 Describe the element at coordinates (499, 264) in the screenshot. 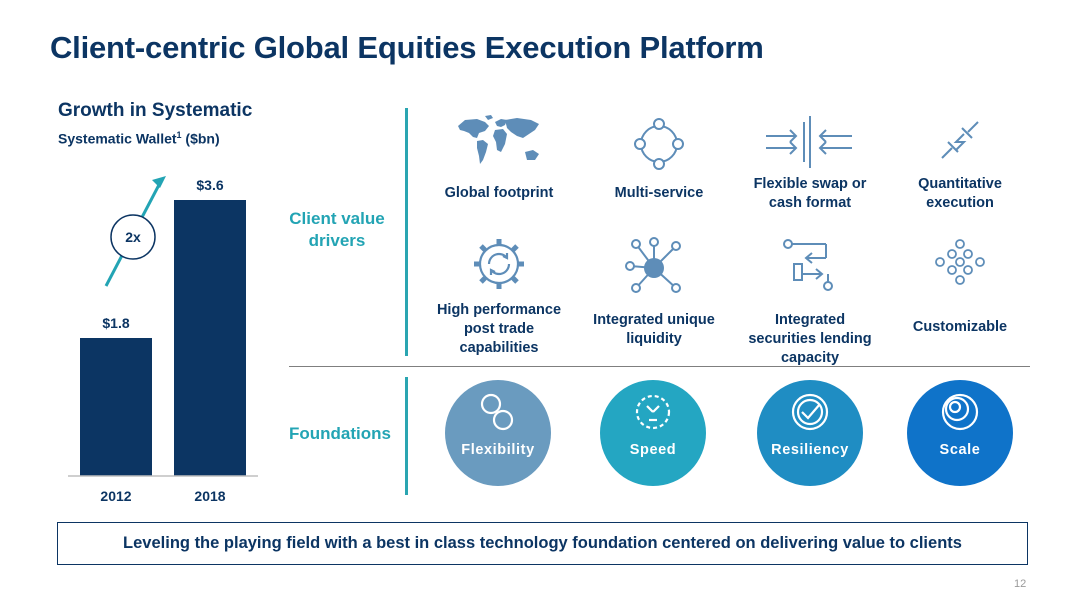

I see `gear-cycle-icon` at that location.